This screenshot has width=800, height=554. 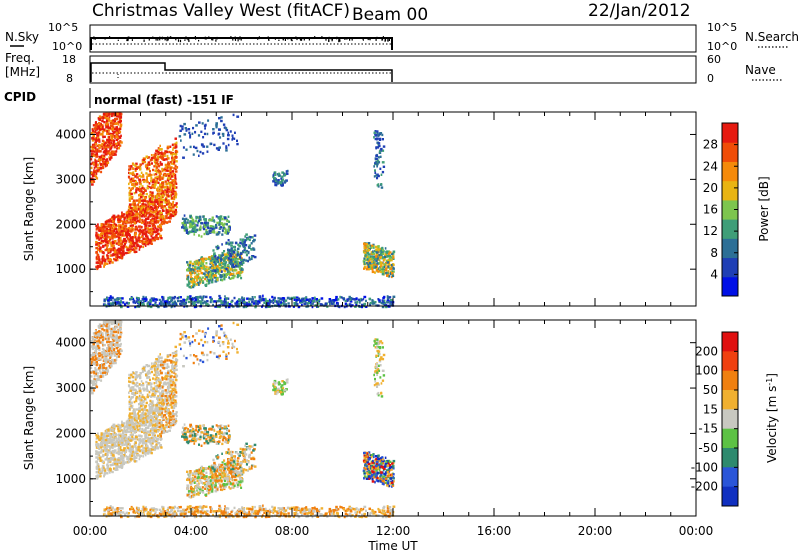 I want to click on colorbar-segment, so click(x=730, y=286).